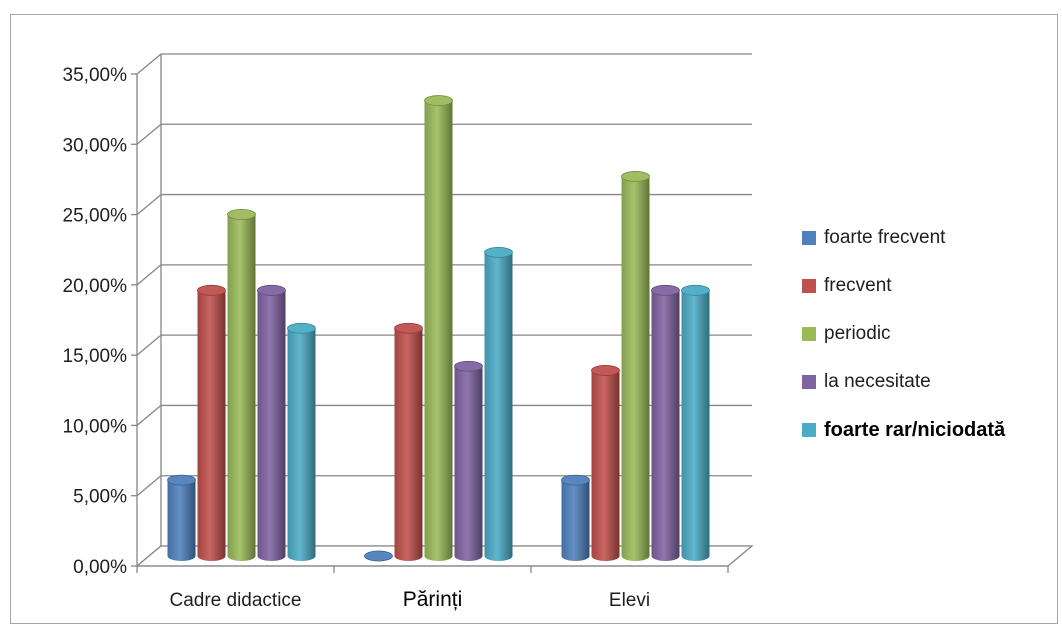 The height and width of the screenshot is (626, 1062). Describe the element at coordinates (930, 286) in the screenshot. I see `legend-item: frecvent` at that location.